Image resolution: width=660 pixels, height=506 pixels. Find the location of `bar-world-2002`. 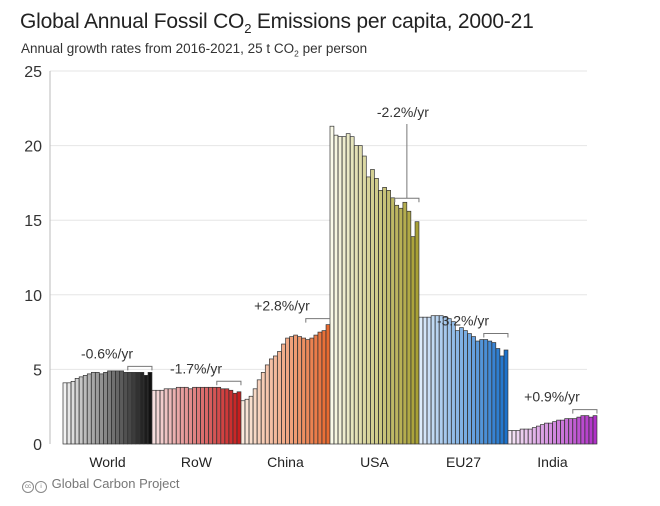

bar-world-2002 is located at coordinates (73, 412).